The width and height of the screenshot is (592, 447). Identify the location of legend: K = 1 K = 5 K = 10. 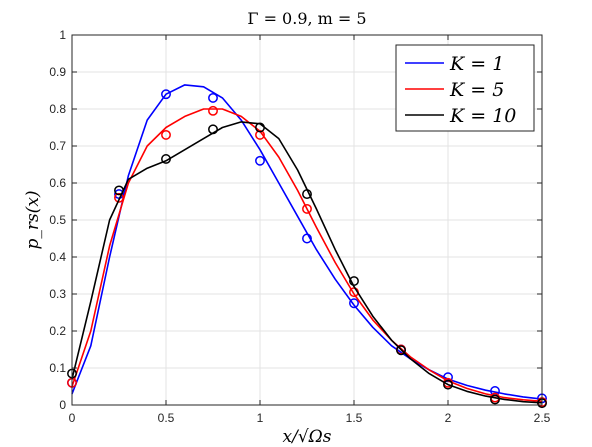
(465, 88).